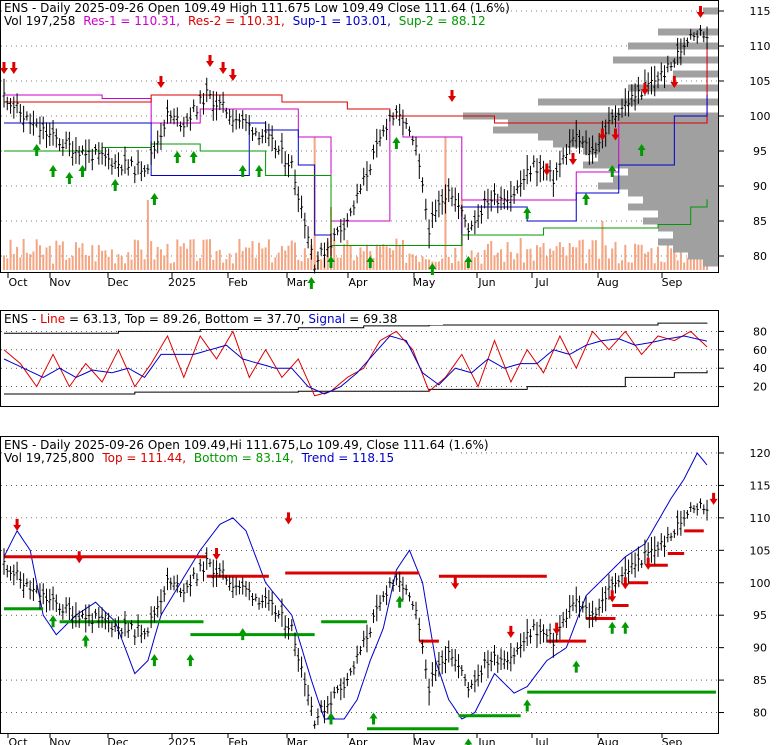  I want to click on sup1-label: Sup-1 = 103.01,, so click(342, 21).